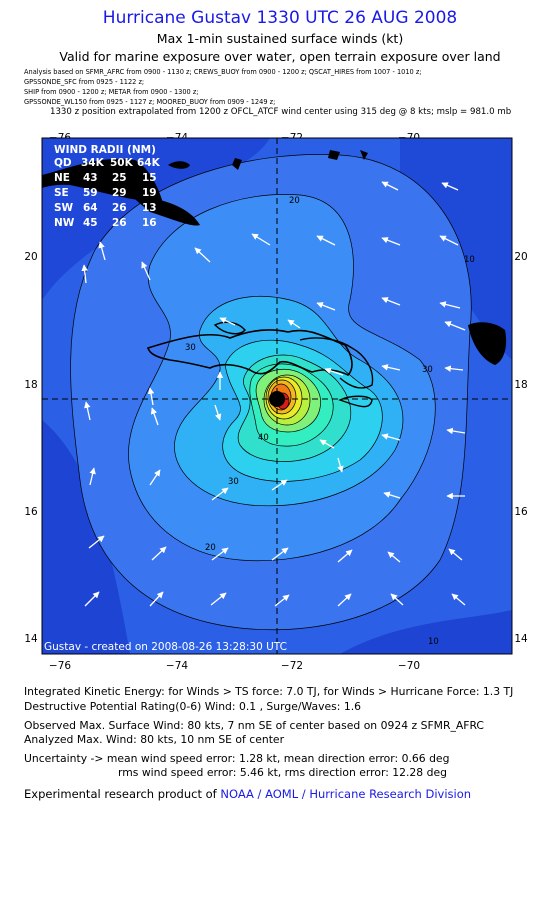  What do you see at coordinates (122, 163) in the screenshot?
I see `wind-radii-header-cell: 50K` at bounding box center [122, 163].